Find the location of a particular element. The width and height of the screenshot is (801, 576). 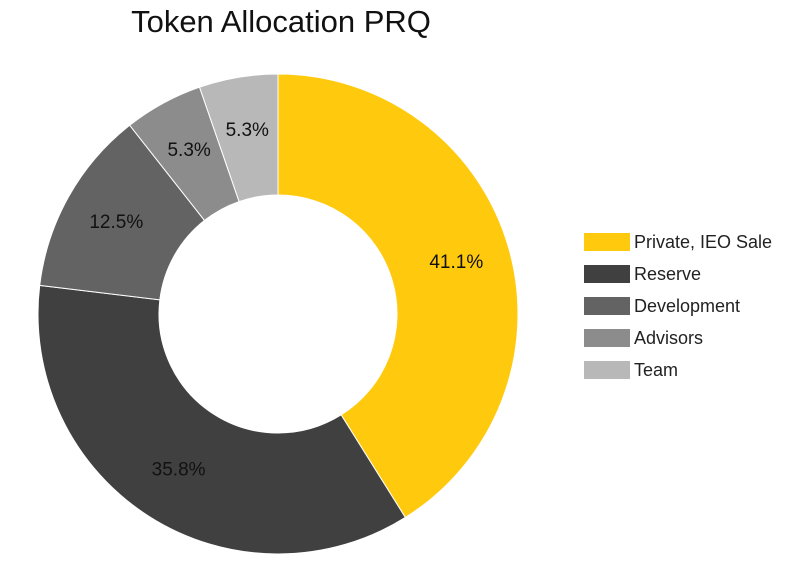

legend-item: Private, IEO Sale is located at coordinates (678, 242).